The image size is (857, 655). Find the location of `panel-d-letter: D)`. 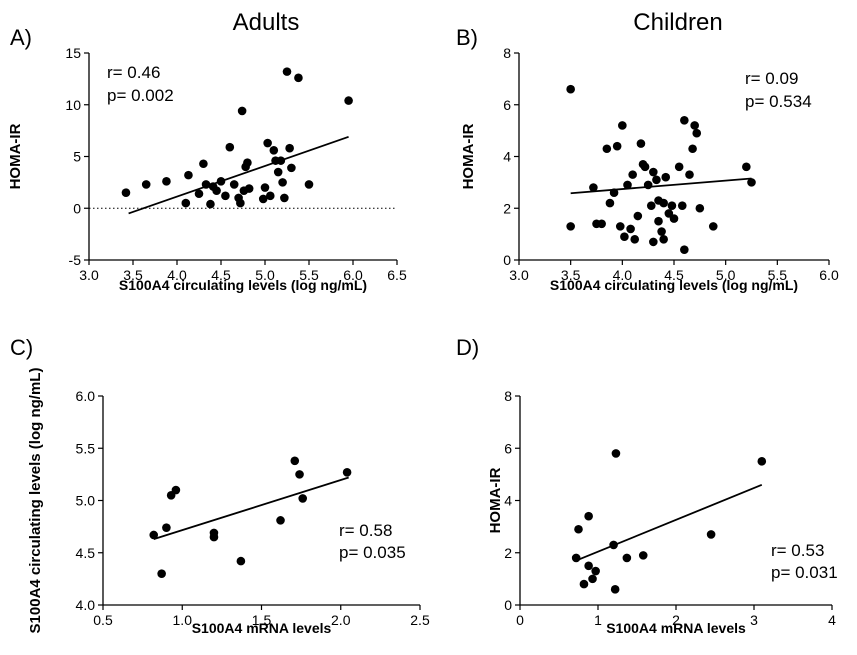

panel-d-letter: D) is located at coordinates (467, 347).